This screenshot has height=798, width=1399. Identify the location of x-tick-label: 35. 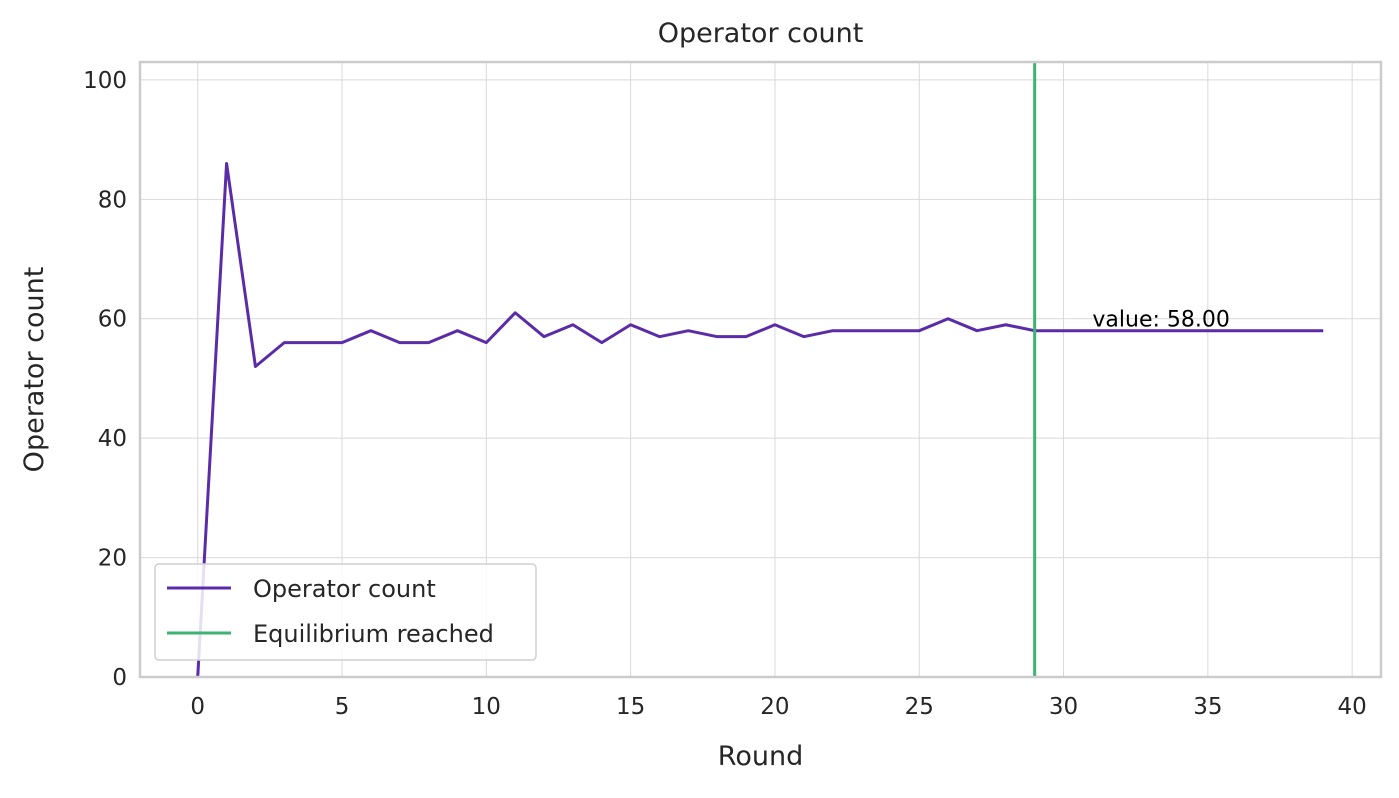
(1207, 707).